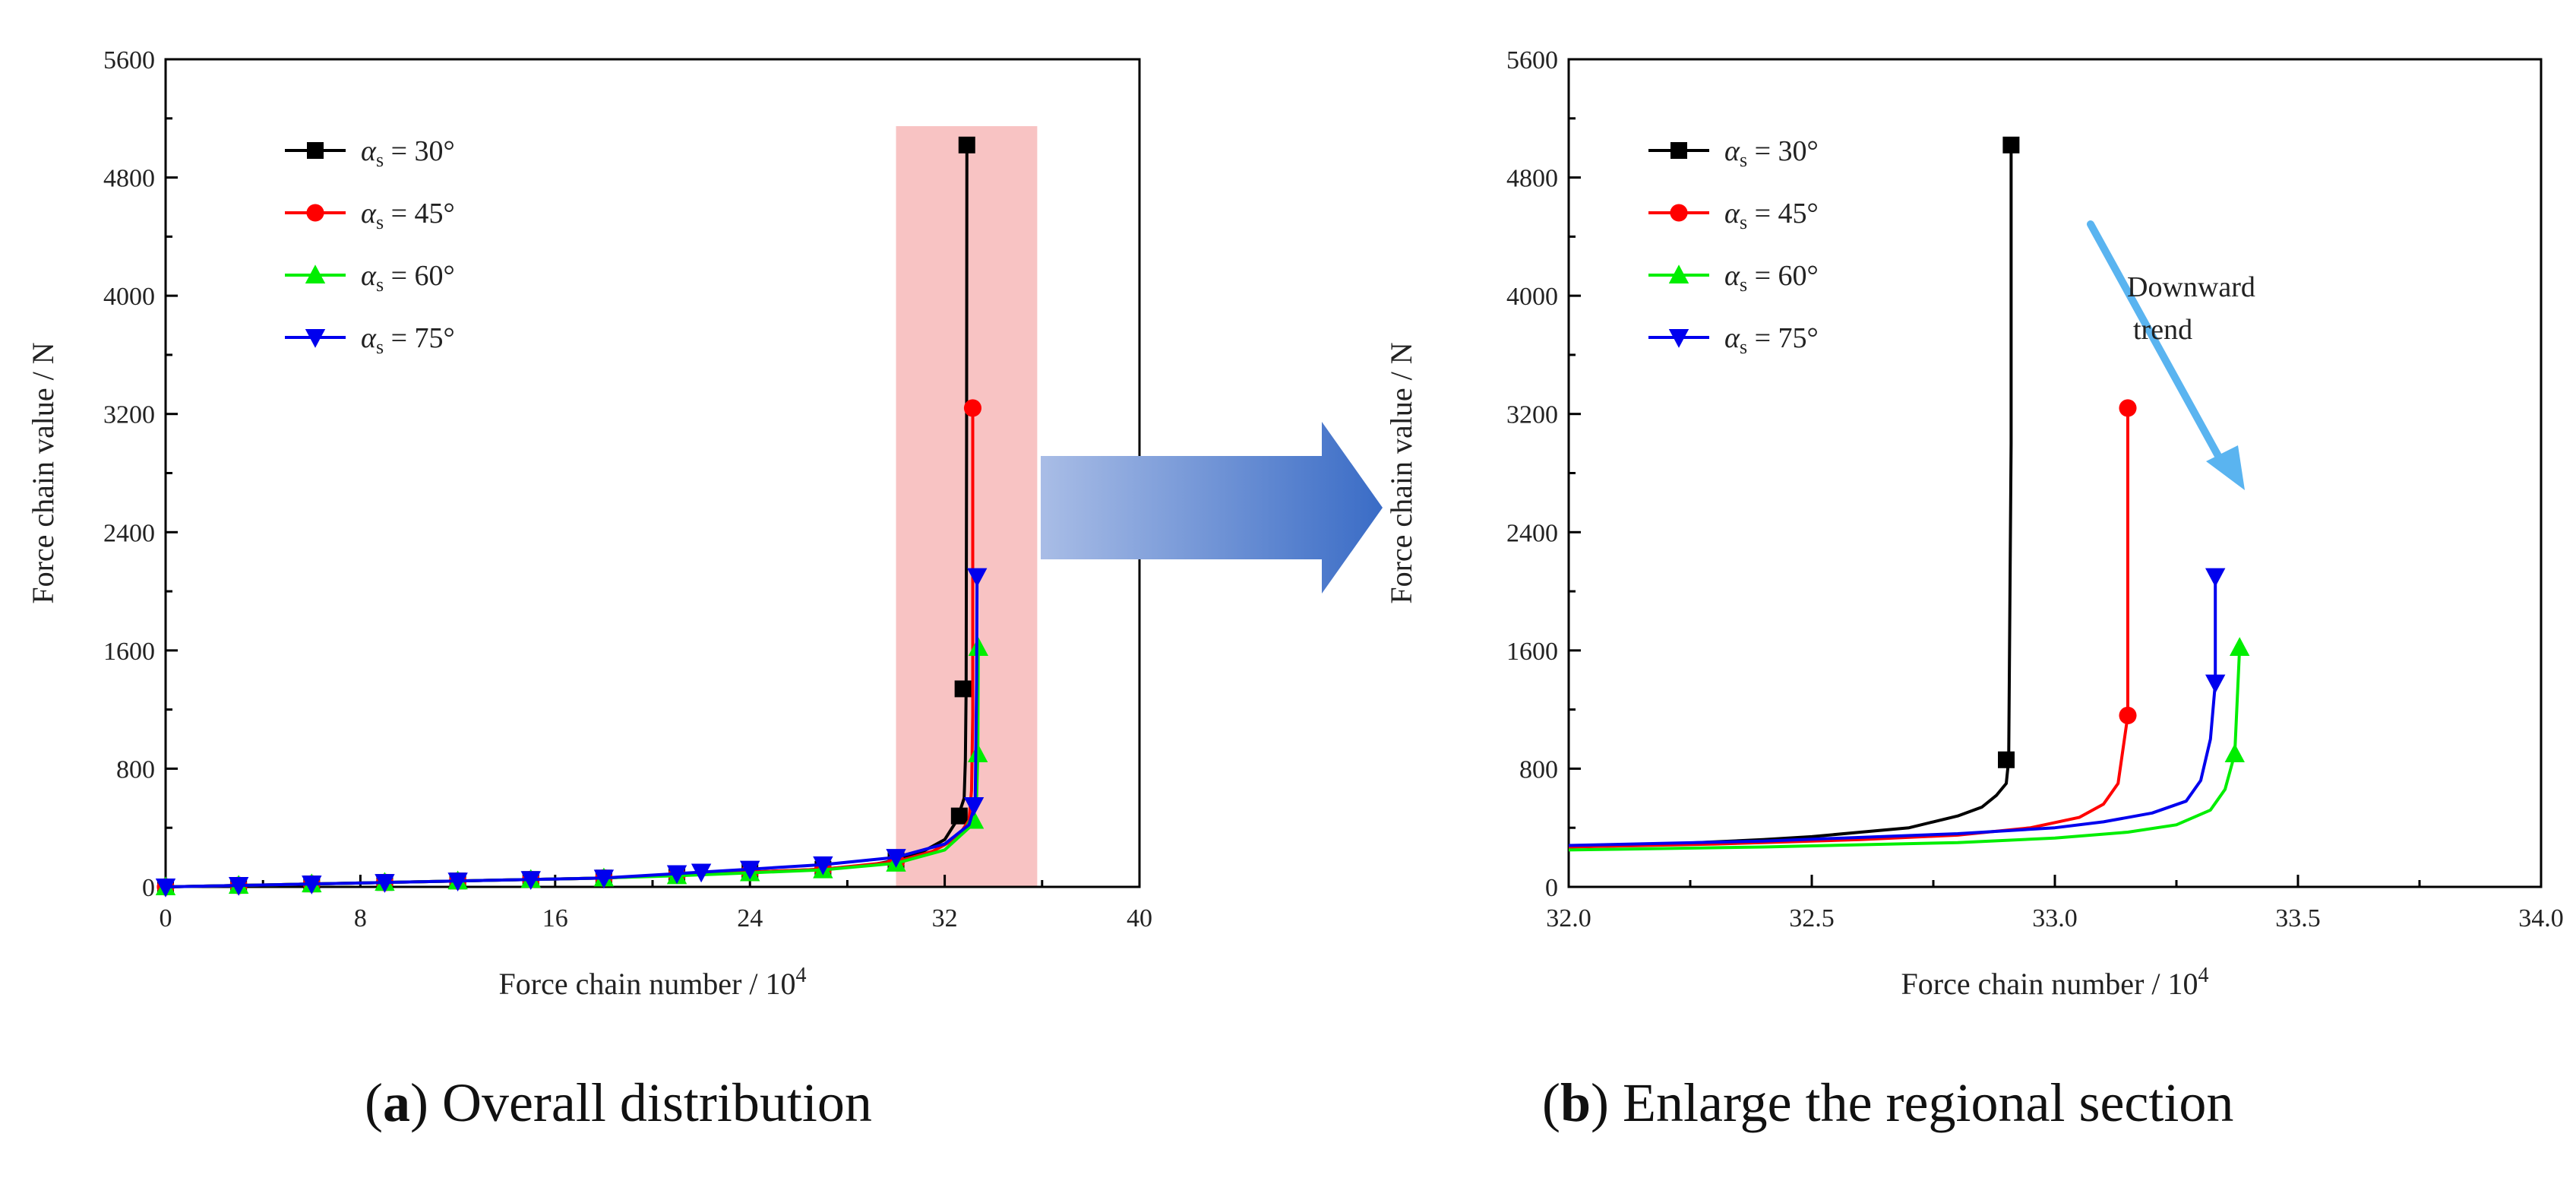  What do you see at coordinates (360, 918) in the screenshot?
I see `x-tick-label: 8` at bounding box center [360, 918].